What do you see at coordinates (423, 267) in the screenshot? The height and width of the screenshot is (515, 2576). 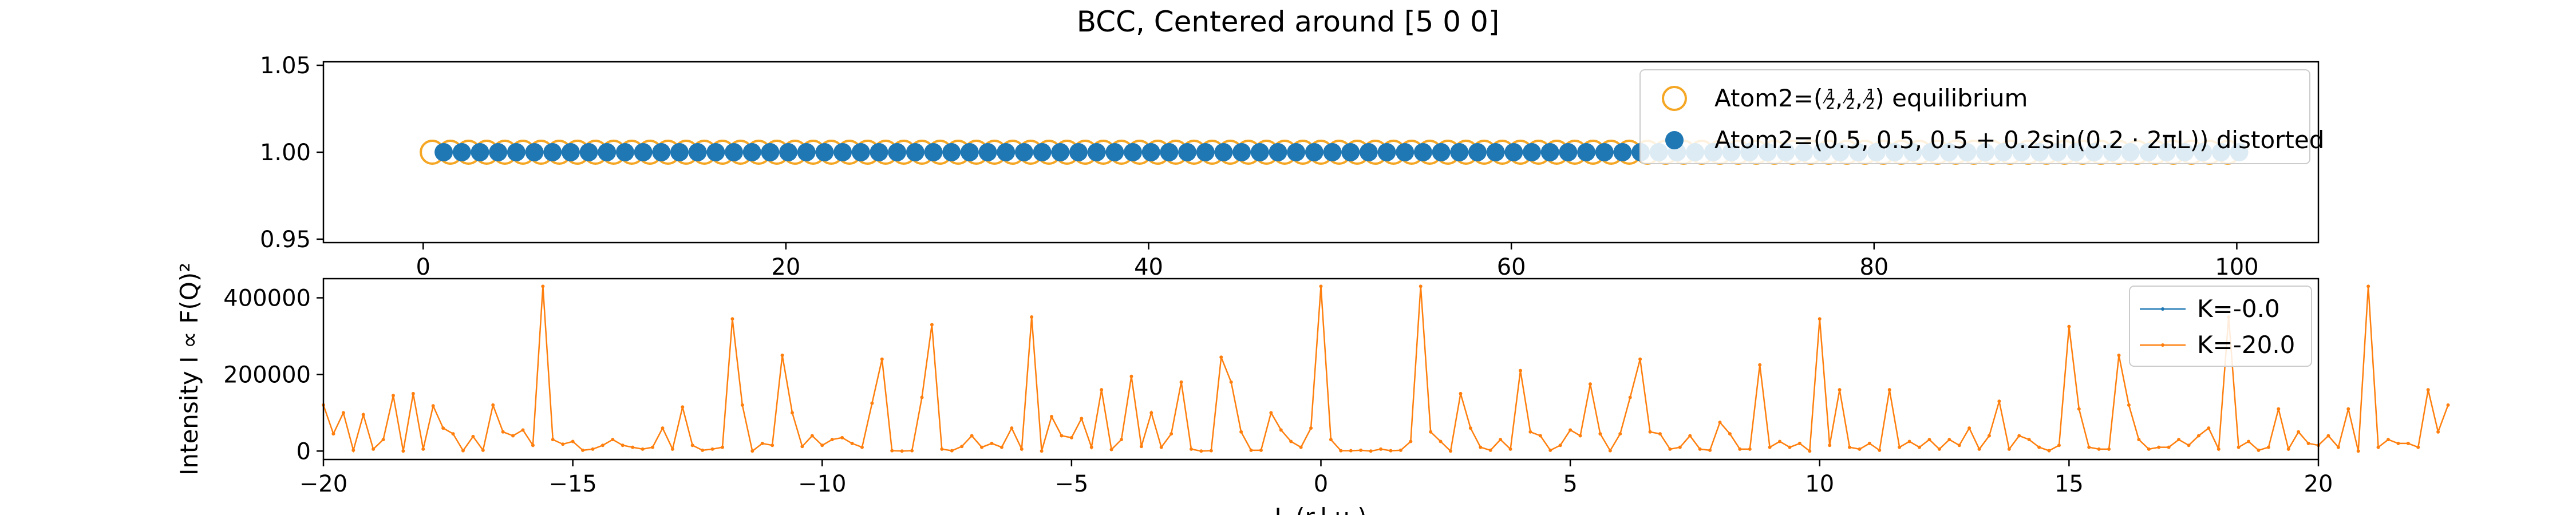 I see `top-x-tick-label: 0` at bounding box center [423, 267].